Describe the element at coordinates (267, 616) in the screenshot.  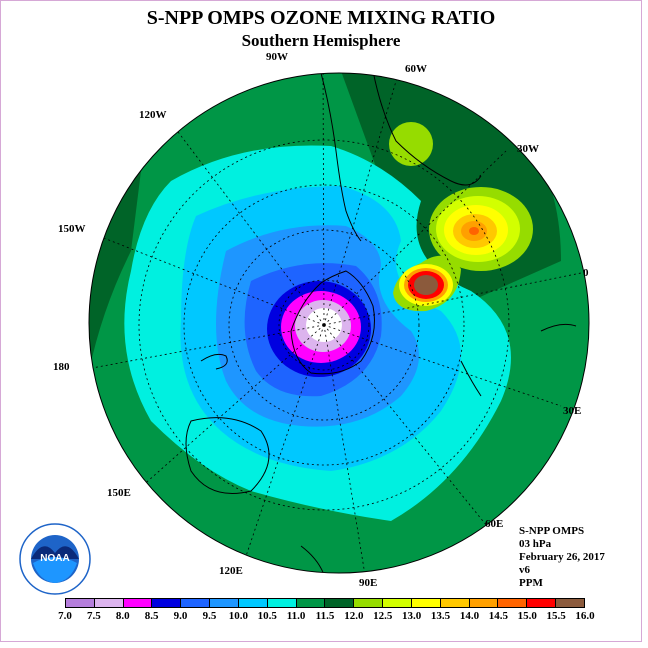
I see `legend-tick-label: 10.5` at that location.